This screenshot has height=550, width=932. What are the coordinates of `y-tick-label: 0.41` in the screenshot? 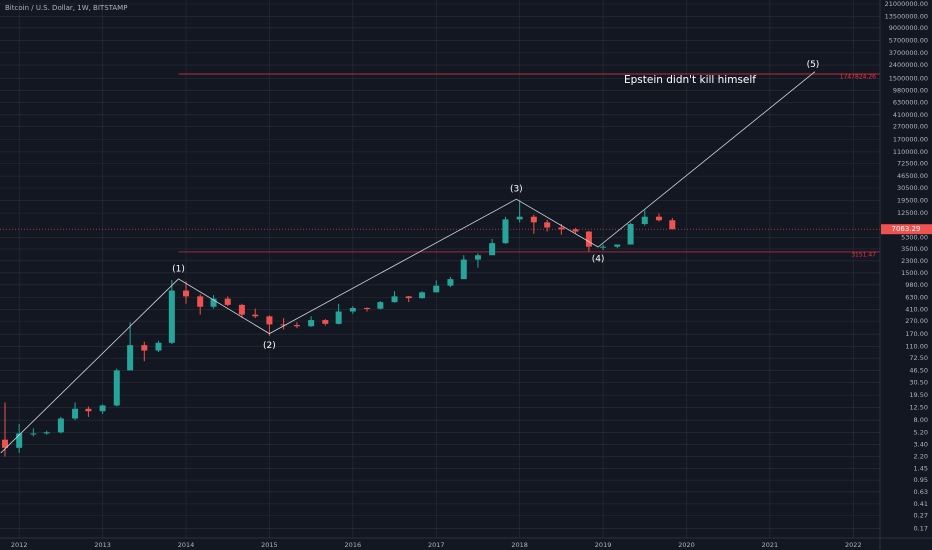 It's located at (921, 504).